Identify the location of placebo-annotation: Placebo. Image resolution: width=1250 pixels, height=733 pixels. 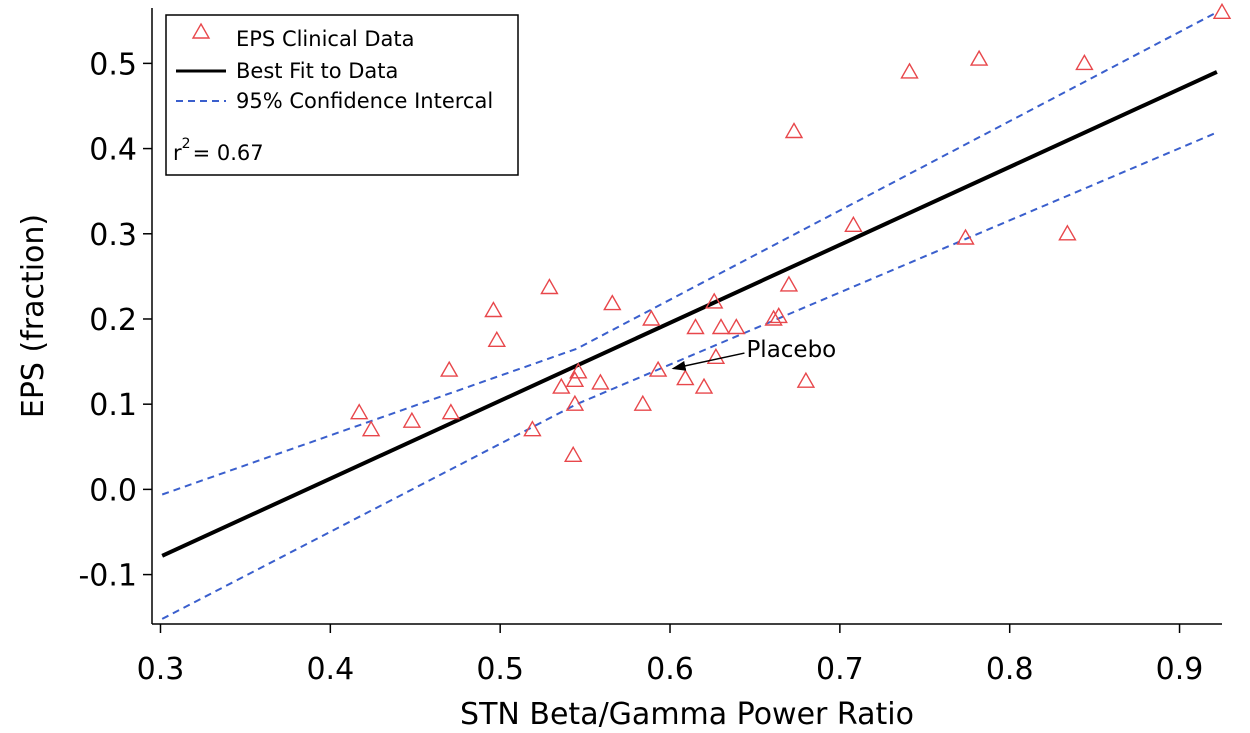
(791, 350).